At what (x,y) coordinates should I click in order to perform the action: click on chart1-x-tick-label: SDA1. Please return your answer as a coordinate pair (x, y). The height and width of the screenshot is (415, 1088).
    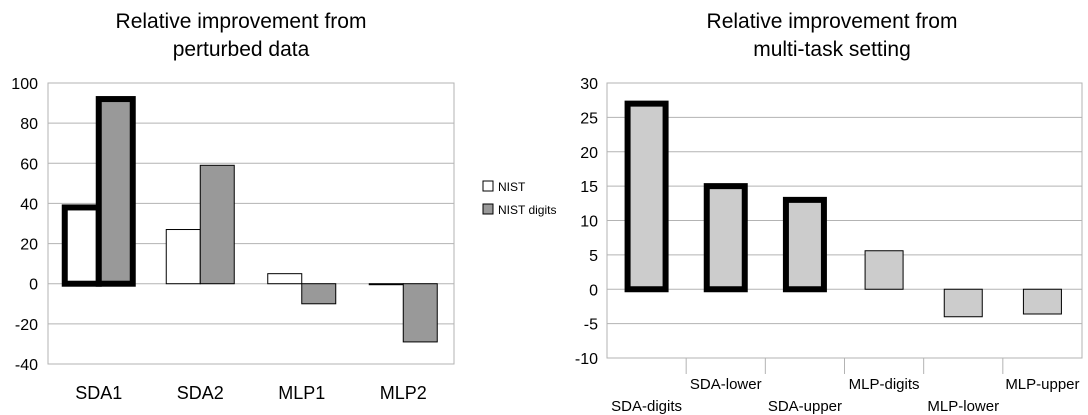
    Looking at the image, I should click on (98, 393).